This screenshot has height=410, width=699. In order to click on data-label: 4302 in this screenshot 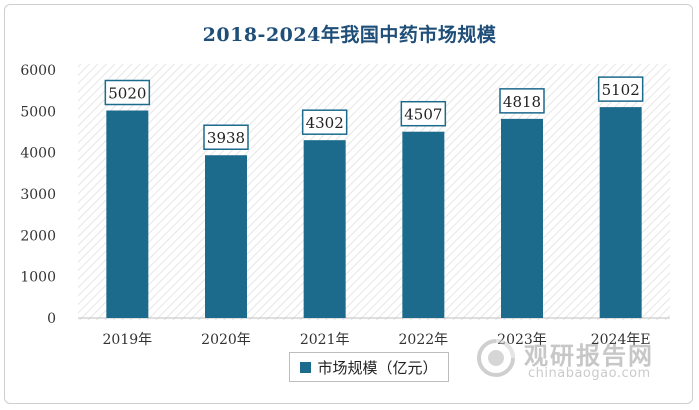, I will do `click(325, 123)`.